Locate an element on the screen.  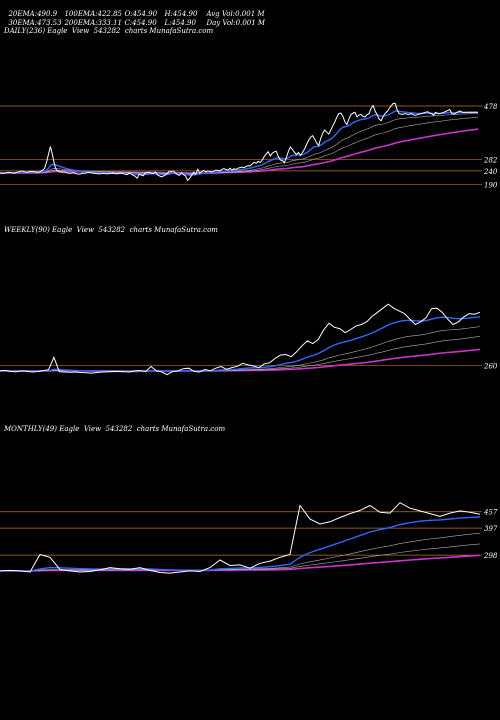
high-label: H: is located at coordinates (168, 14).